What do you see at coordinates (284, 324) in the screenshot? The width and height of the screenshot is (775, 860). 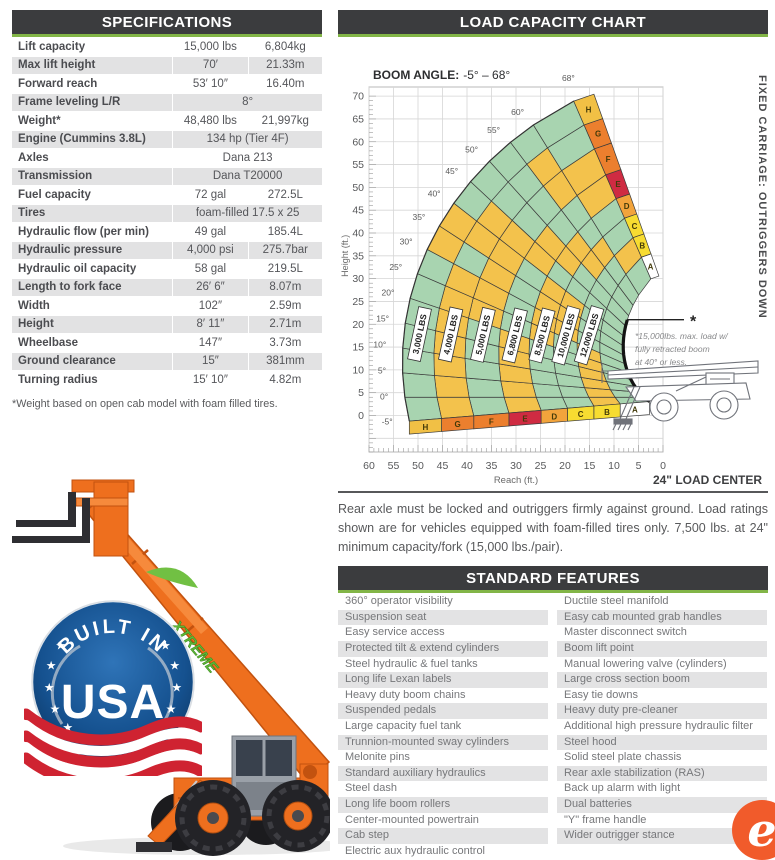 I see `spec-value-metric: 2.71m` at bounding box center [284, 324].